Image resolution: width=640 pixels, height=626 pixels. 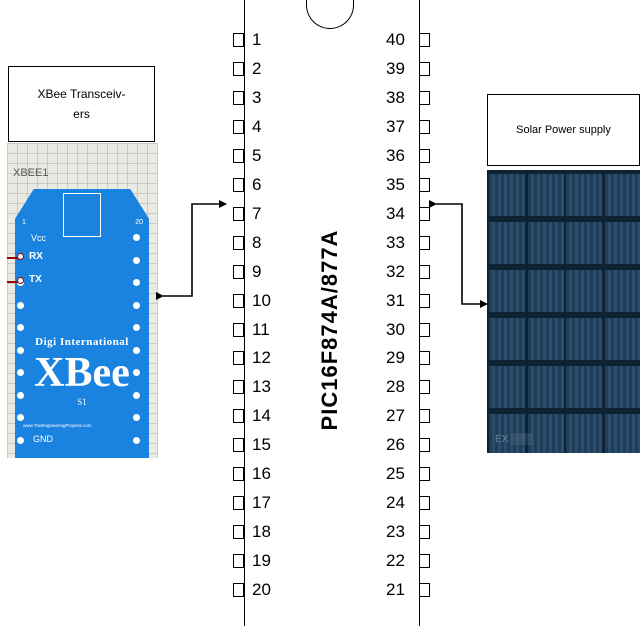 What do you see at coordinates (395, 416) in the screenshot?
I see `chip-pin-number: 27` at bounding box center [395, 416].